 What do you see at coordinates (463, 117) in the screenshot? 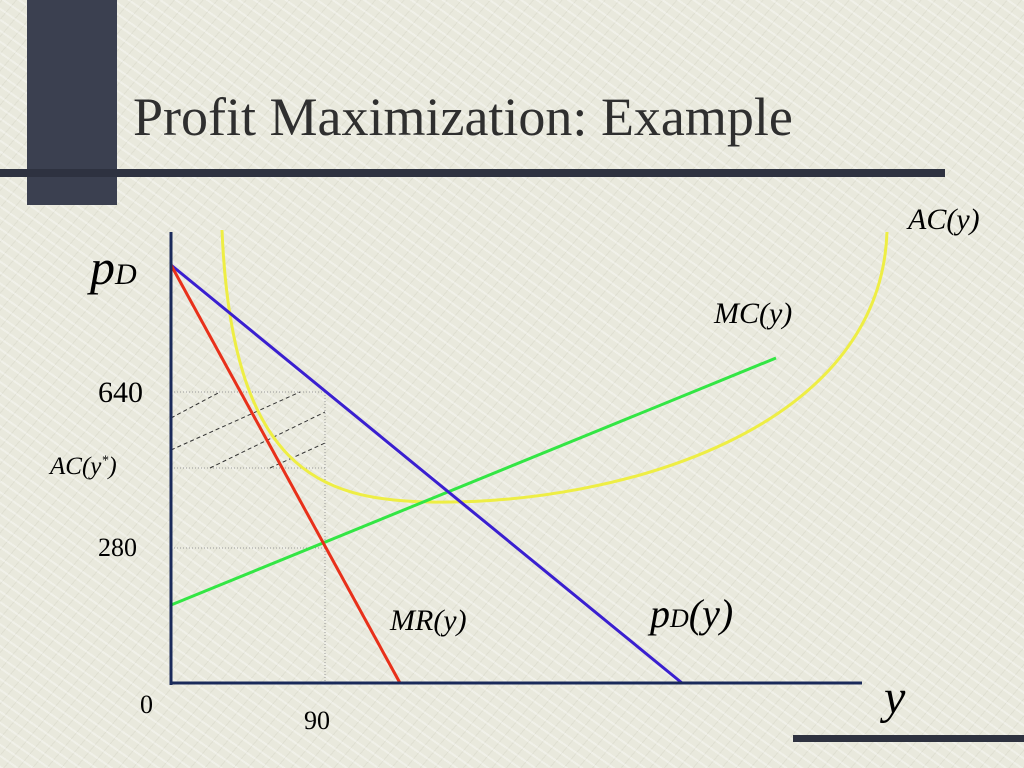
I see `title: Profit Maximization: Example` at bounding box center [463, 117].